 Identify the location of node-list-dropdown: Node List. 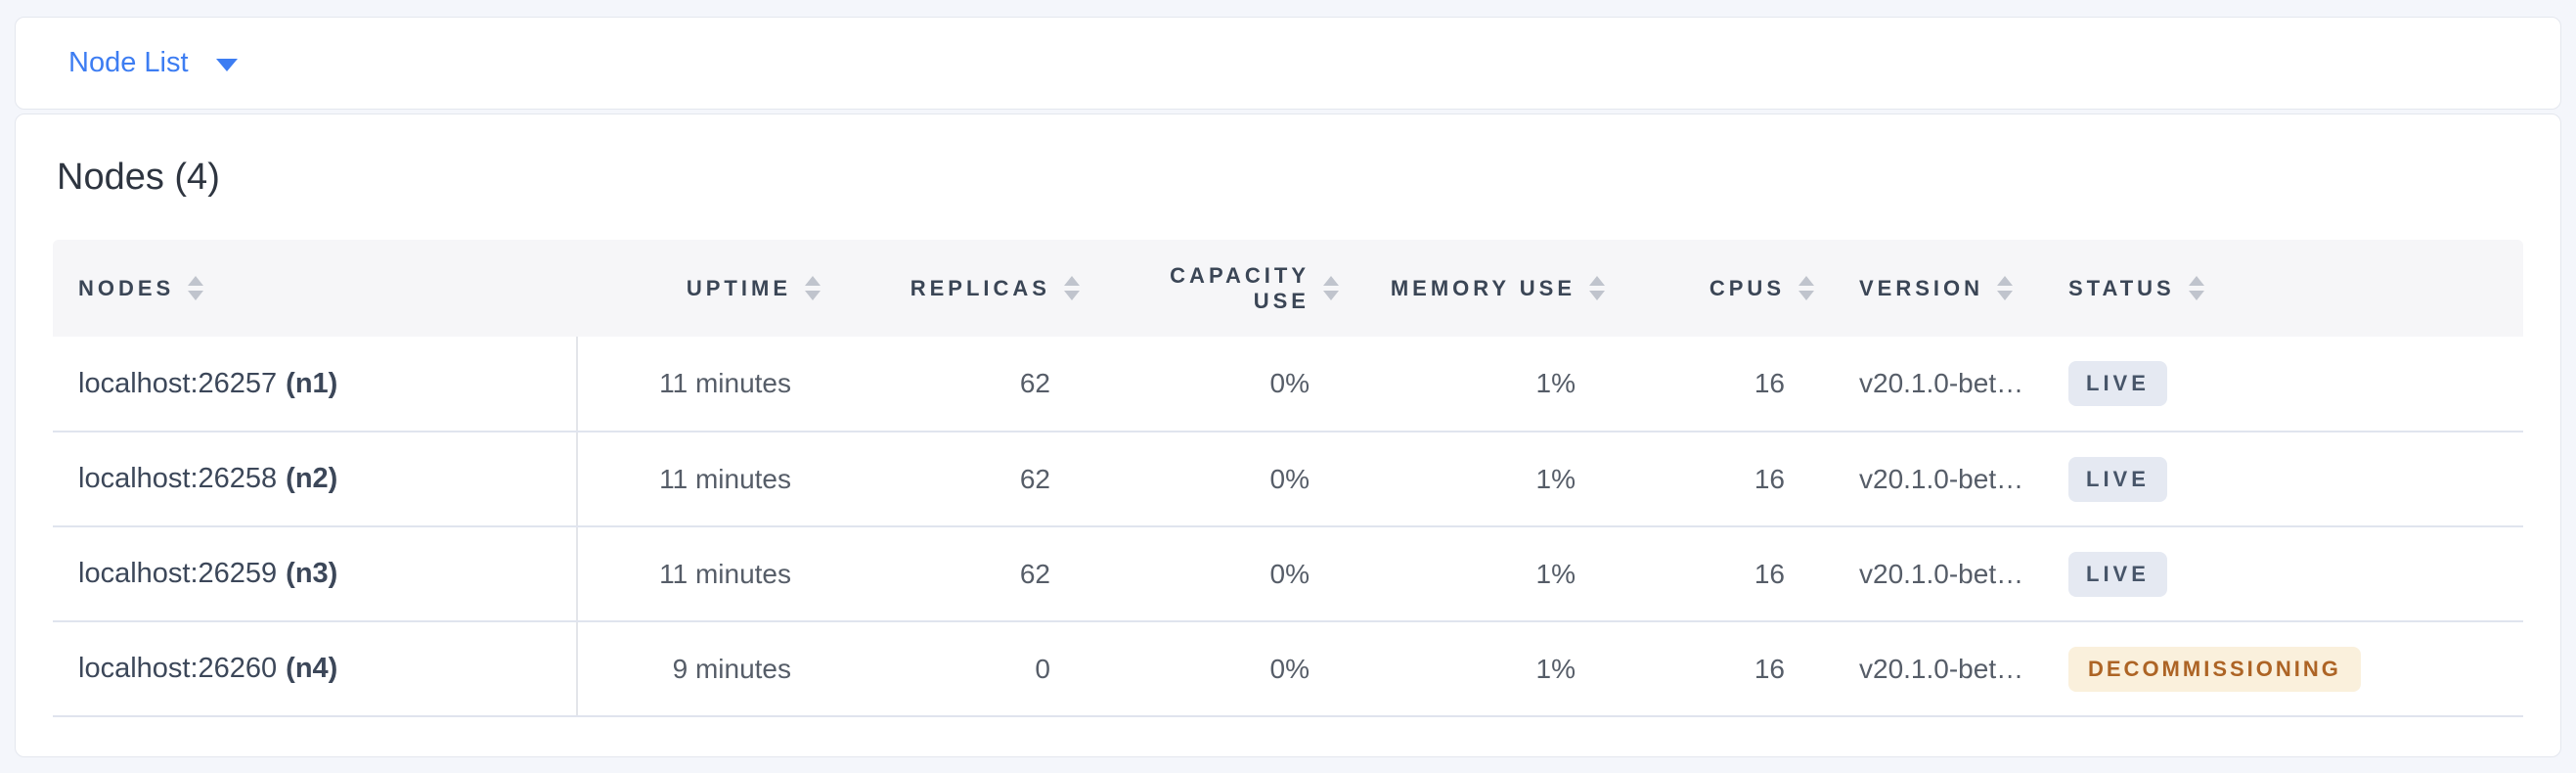
(153, 63).